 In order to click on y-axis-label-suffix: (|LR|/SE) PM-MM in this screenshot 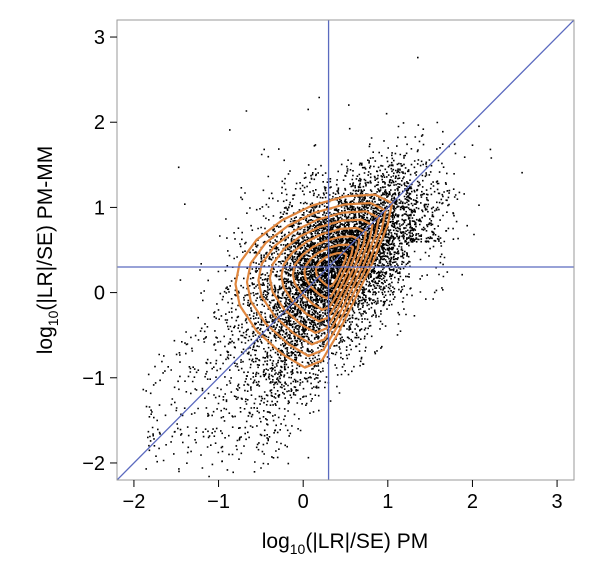, I will do `click(45, 228)`.